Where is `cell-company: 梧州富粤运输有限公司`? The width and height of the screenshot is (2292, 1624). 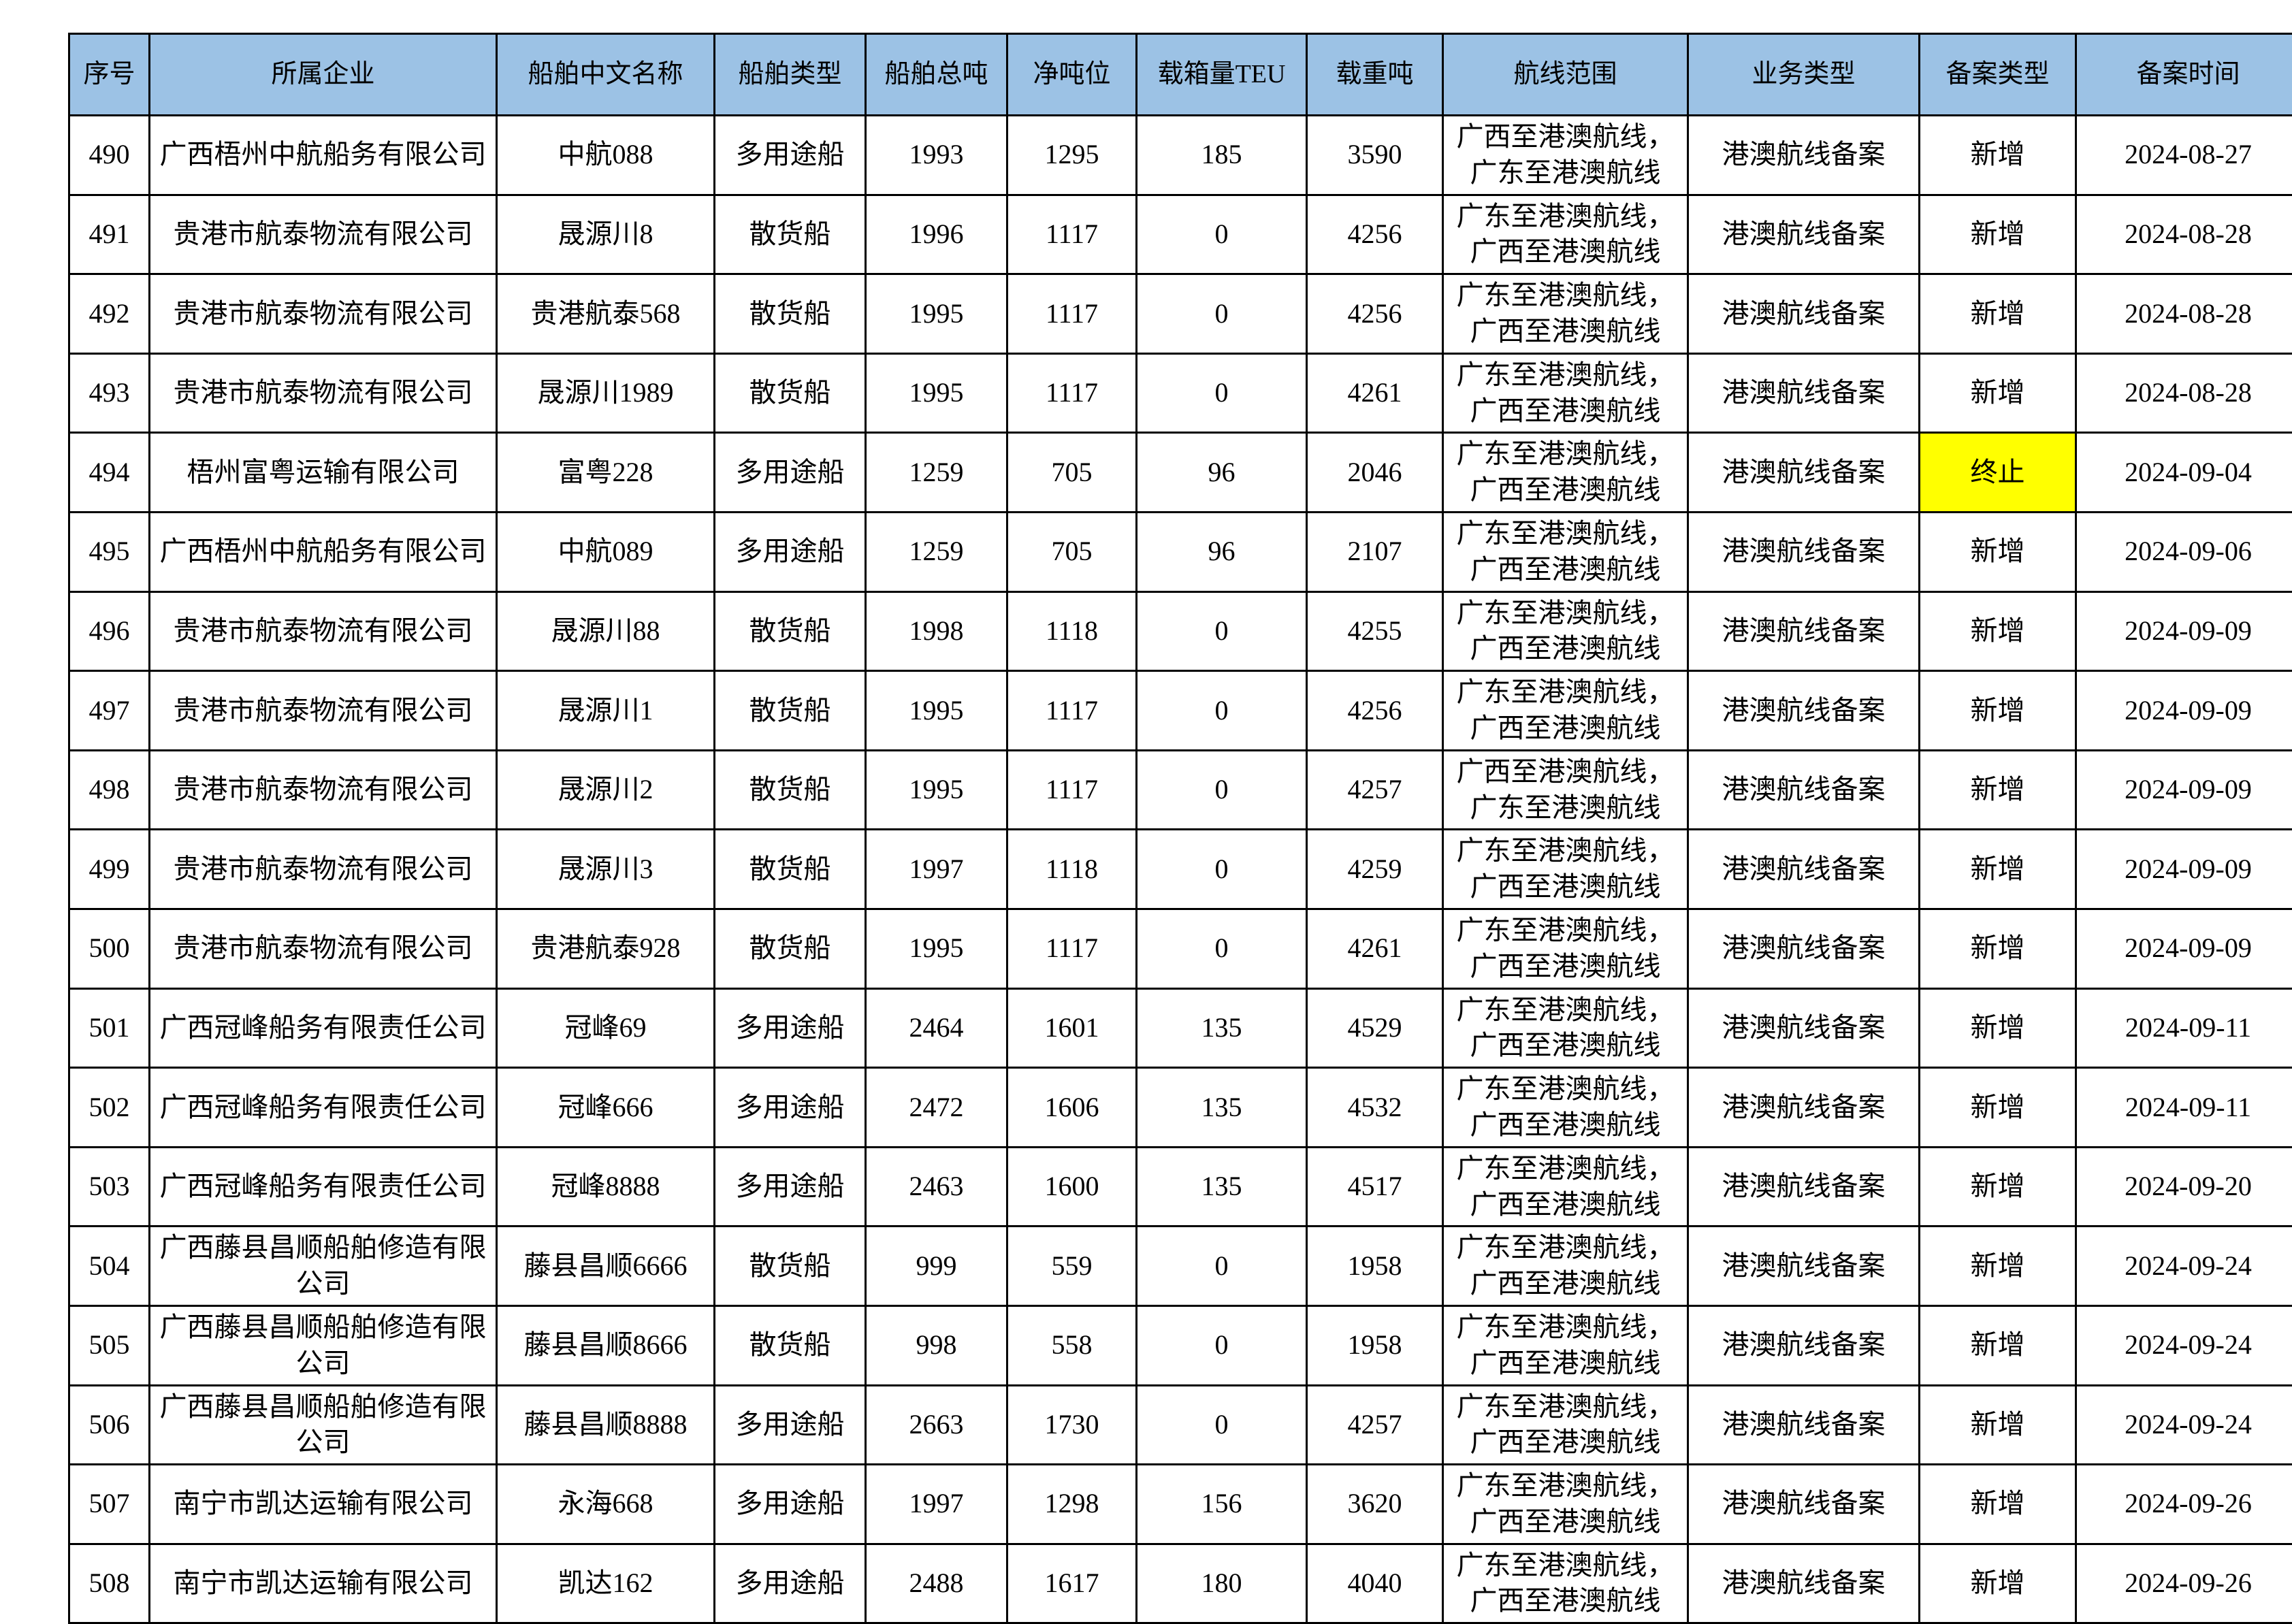
cell-company: 梧州富粤运输有限公司 is located at coordinates (323, 473).